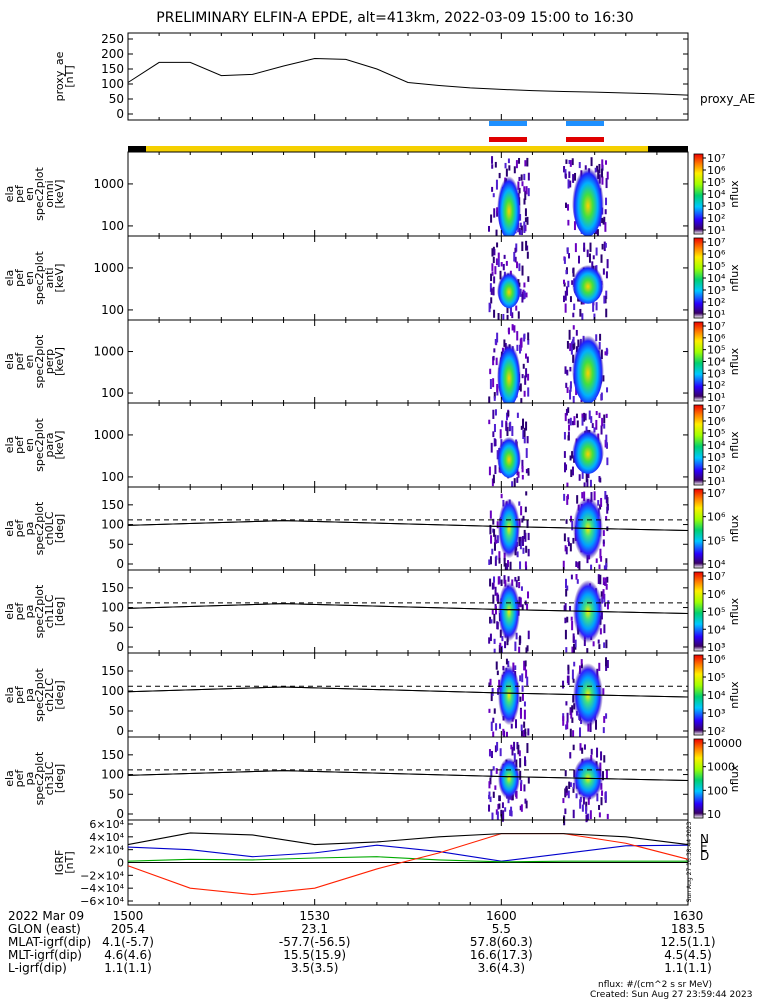 Image resolution: width=775 pixels, height=1000 pixels. Describe the element at coordinates (19, 193) in the screenshot. I see `ylabel-en-omni-1: pef` at that location.